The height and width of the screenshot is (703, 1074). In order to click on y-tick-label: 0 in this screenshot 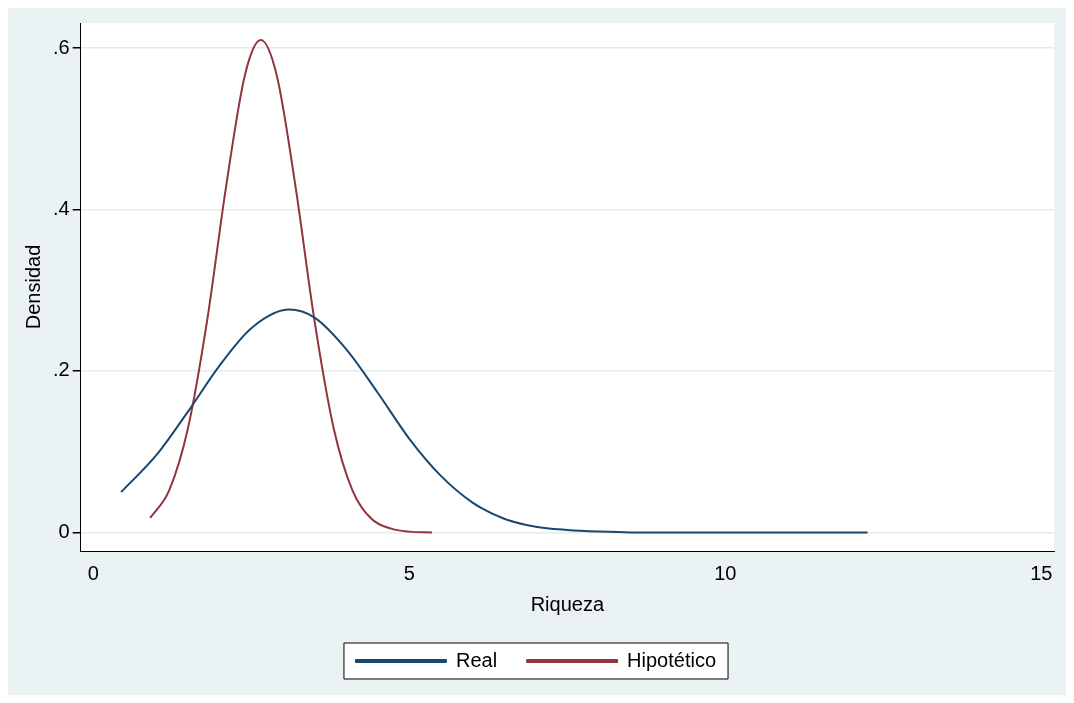, I will do `click(64, 530)`.